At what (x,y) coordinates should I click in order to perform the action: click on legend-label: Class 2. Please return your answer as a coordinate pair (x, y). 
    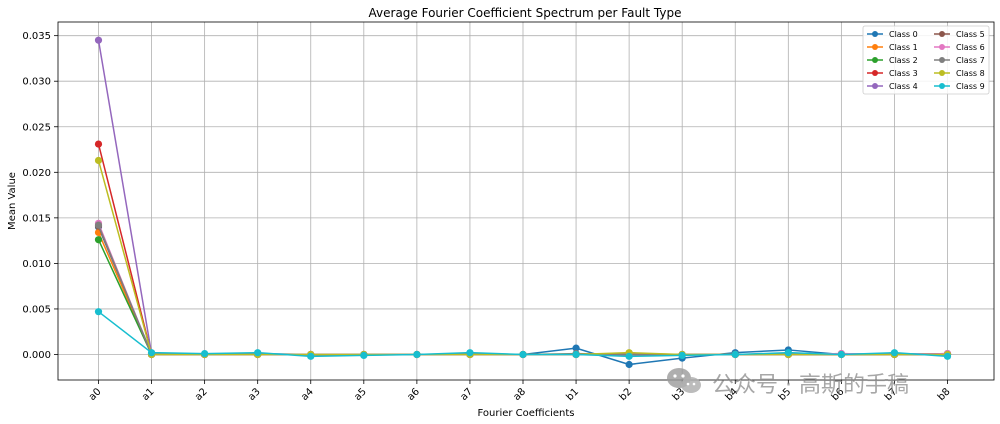
    Looking at the image, I should click on (903, 60).